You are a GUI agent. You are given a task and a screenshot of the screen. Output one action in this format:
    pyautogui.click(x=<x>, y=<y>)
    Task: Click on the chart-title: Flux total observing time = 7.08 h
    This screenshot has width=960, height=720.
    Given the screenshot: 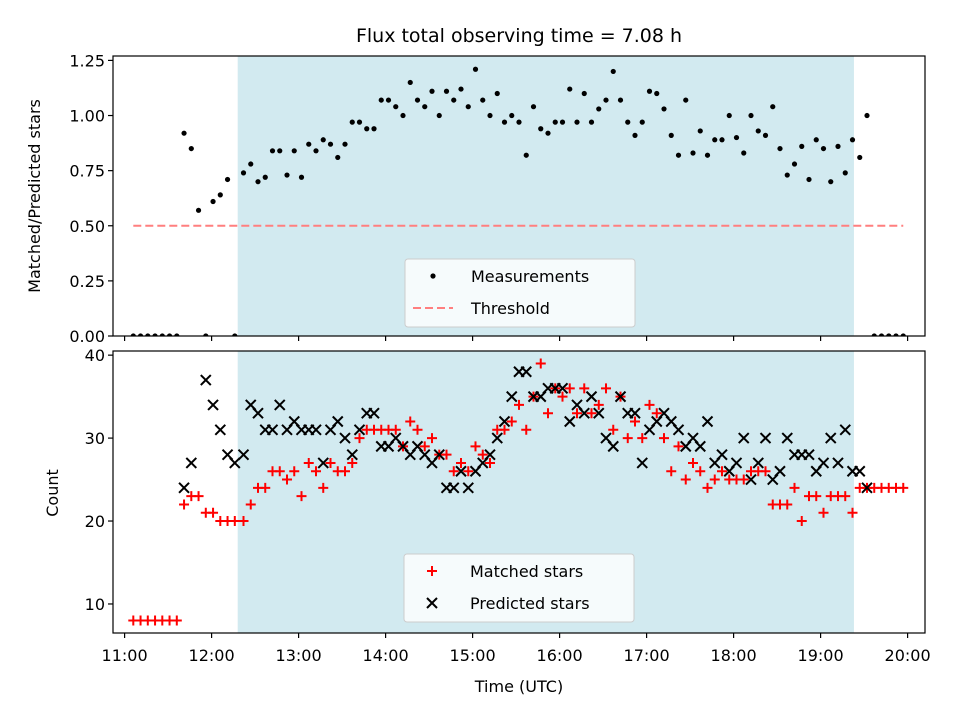 What is the action you would take?
    pyautogui.click(x=519, y=36)
    